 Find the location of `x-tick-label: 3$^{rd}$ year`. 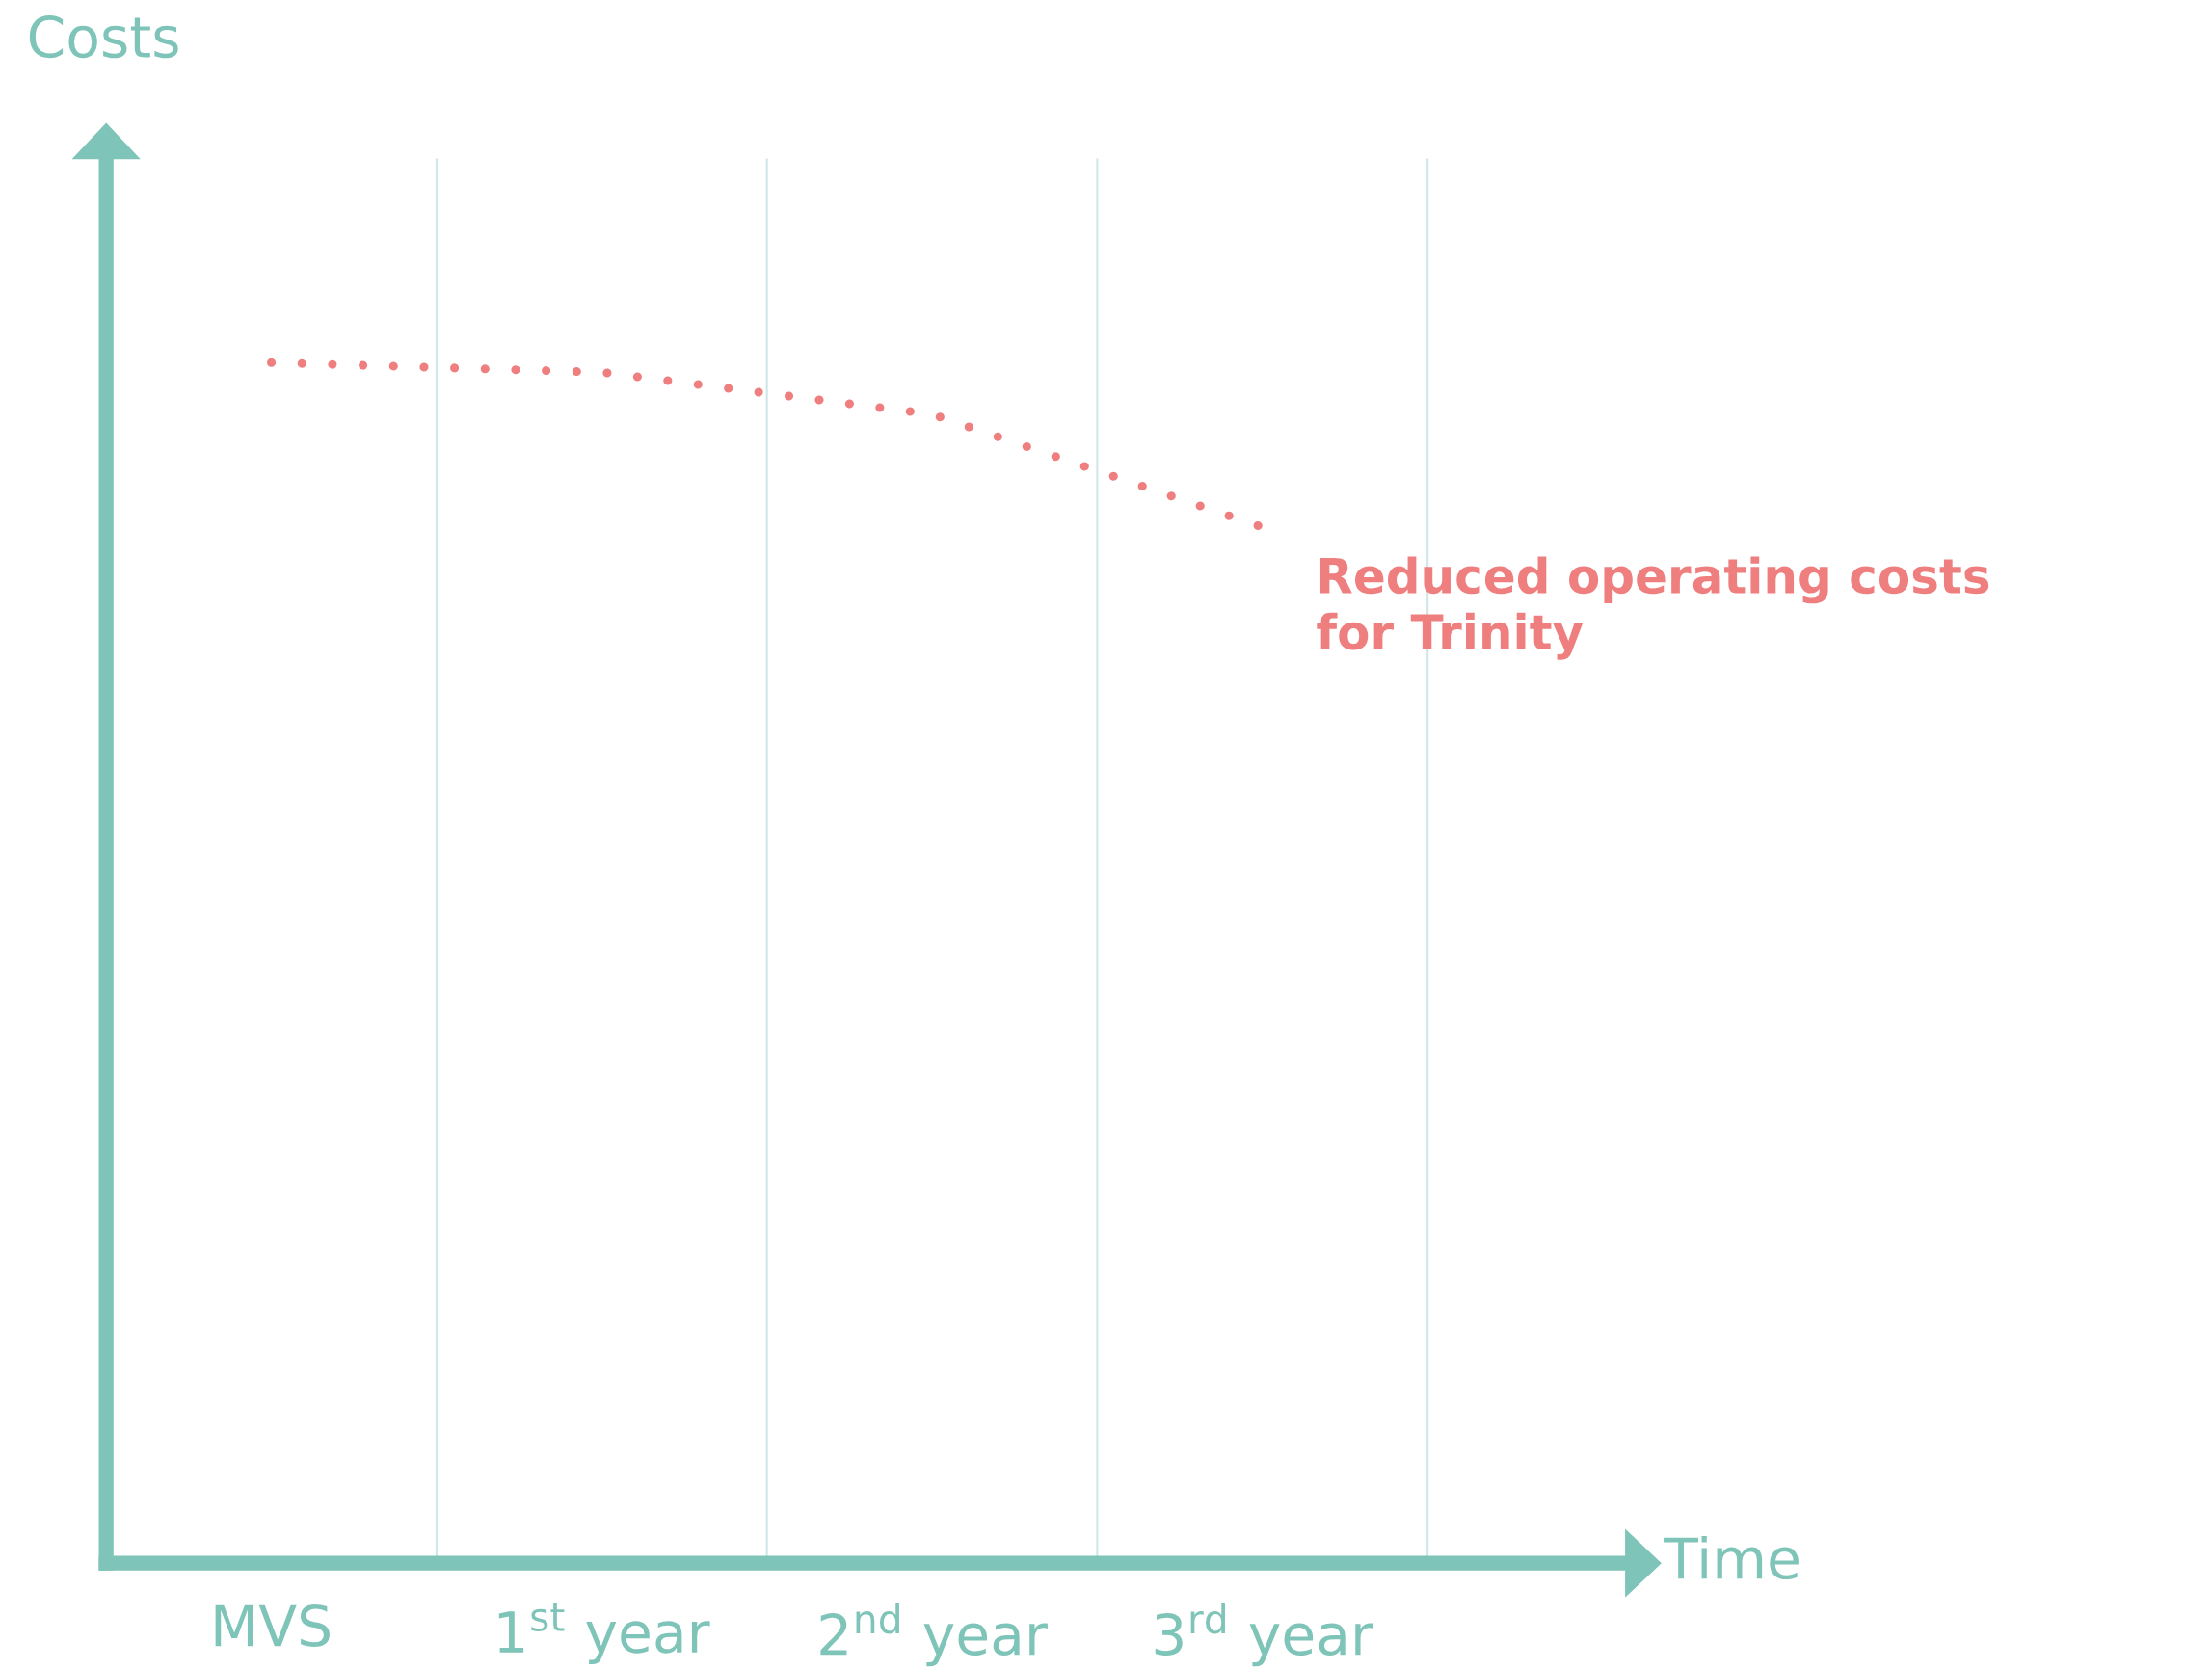

x-tick-label: 3$^{rd}$ year is located at coordinates (1264, 1635).